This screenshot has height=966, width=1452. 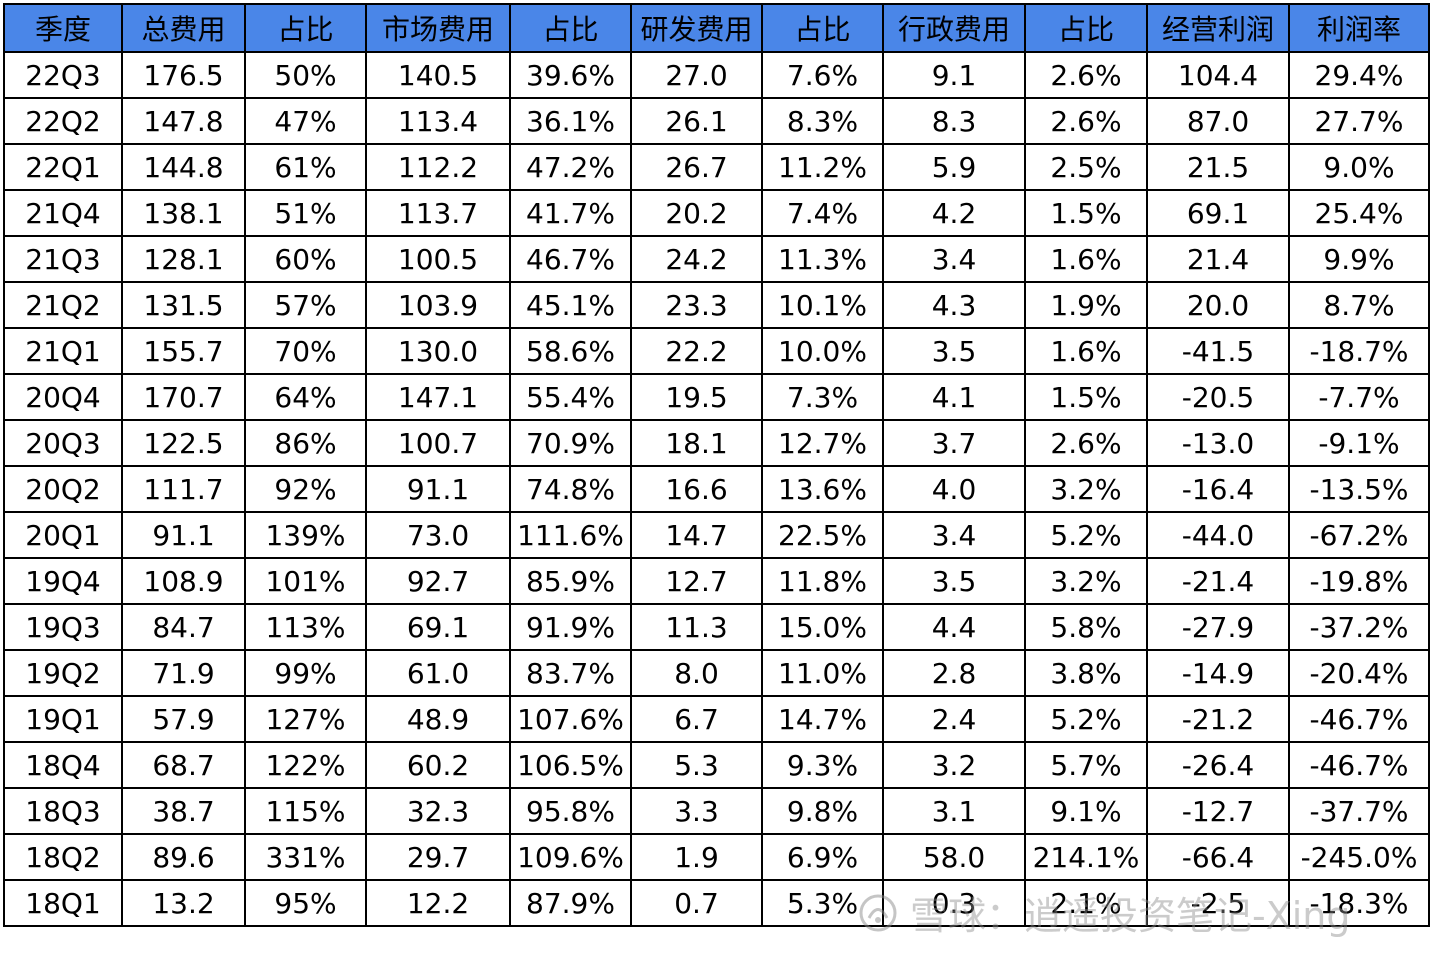 What do you see at coordinates (1218, 213) in the screenshot?
I see `table-cell: 69.1` at bounding box center [1218, 213].